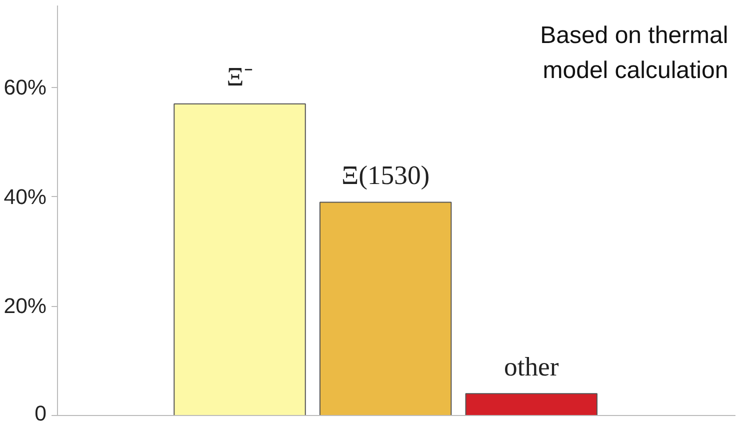 The width and height of the screenshot is (740, 425). Describe the element at coordinates (25, 196) in the screenshot. I see `y-tick-label: 40%` at that location.